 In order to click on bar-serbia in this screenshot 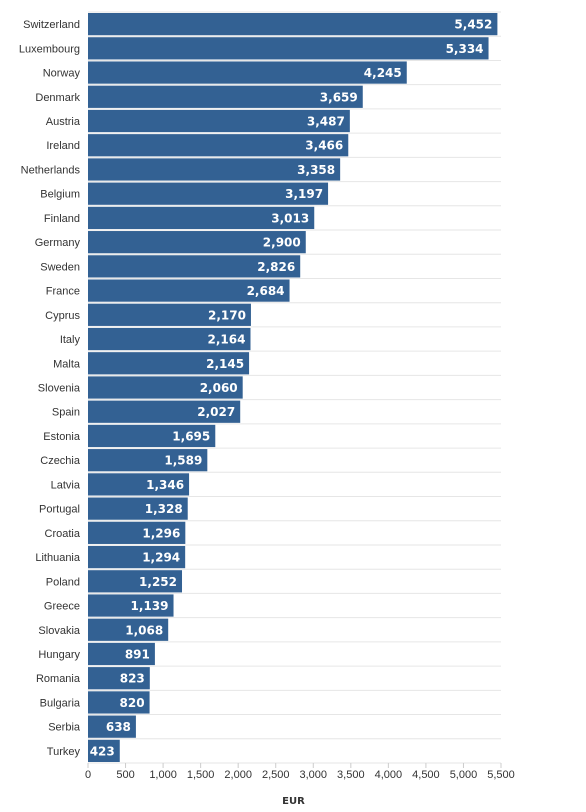, I will do `click(112, 726)`.